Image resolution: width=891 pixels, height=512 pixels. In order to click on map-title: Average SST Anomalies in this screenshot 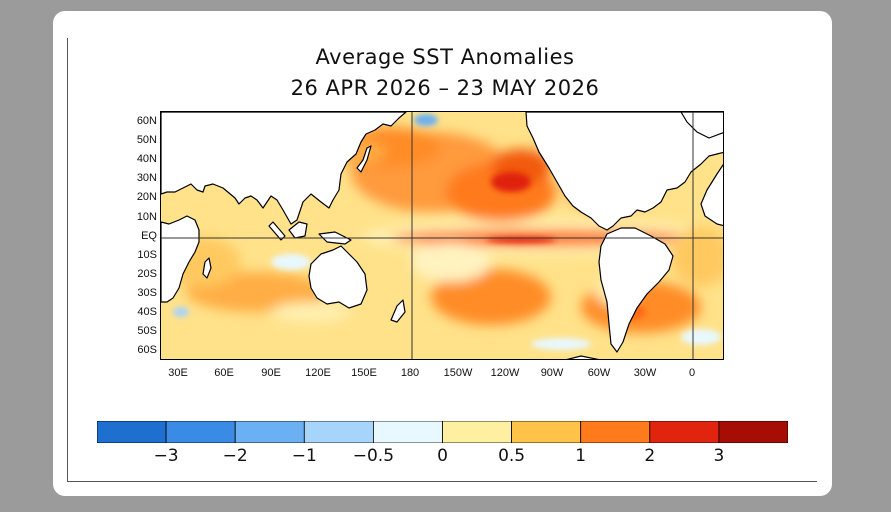, I will do `click(445, 57)`.